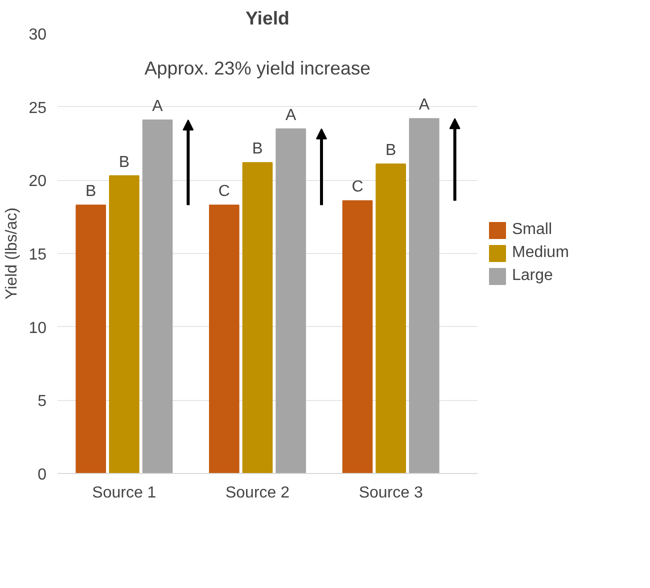  I want to click on x-tick-label: Source 2, so click(257, 493).